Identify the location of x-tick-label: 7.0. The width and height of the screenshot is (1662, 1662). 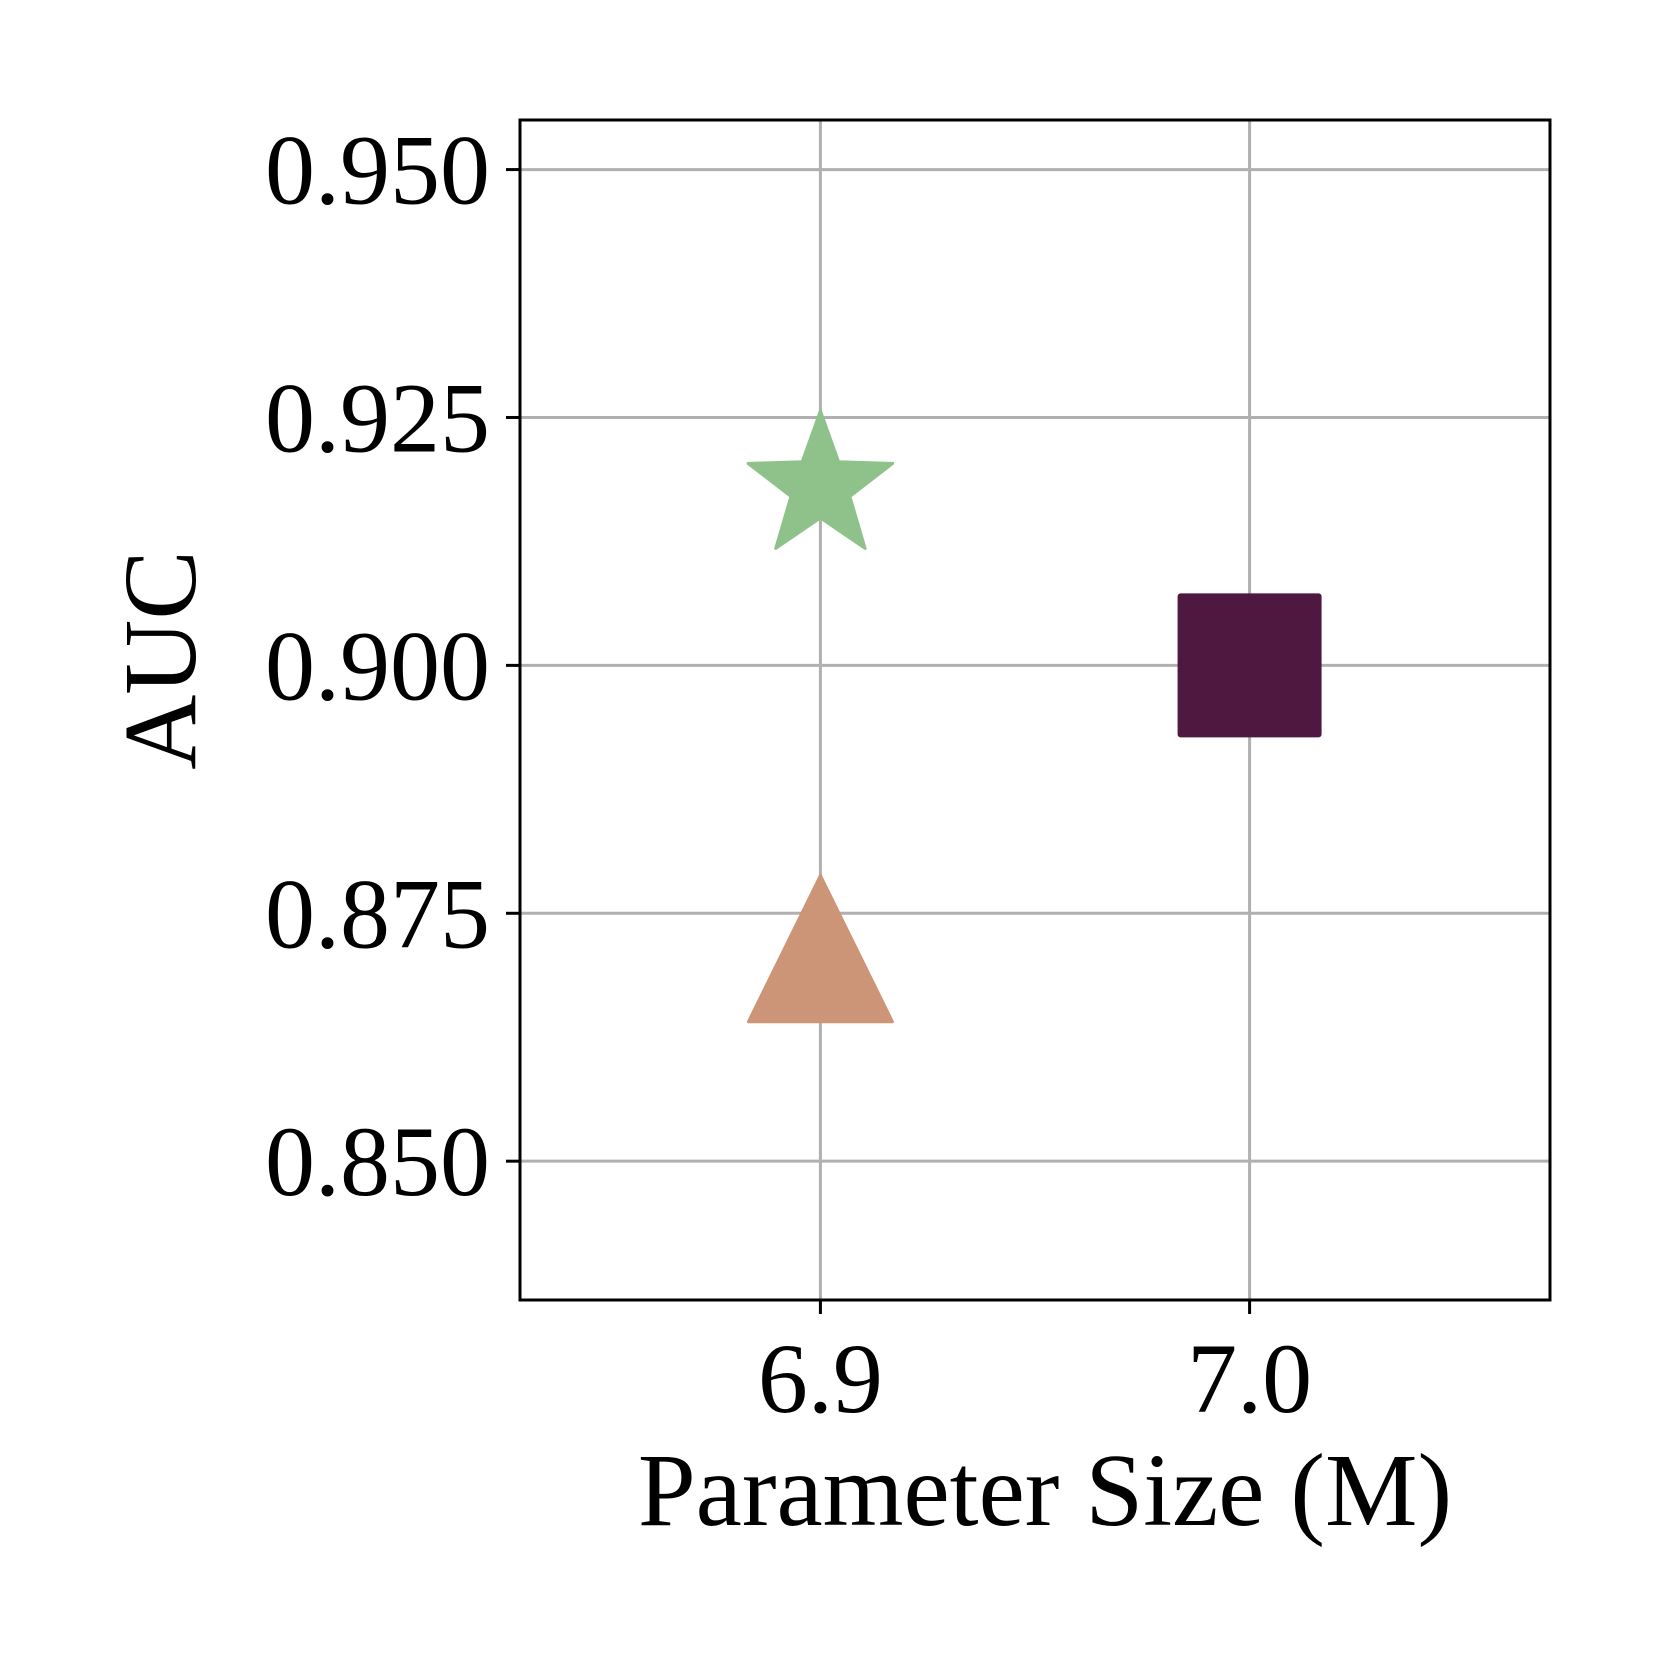
(1249, 1378).